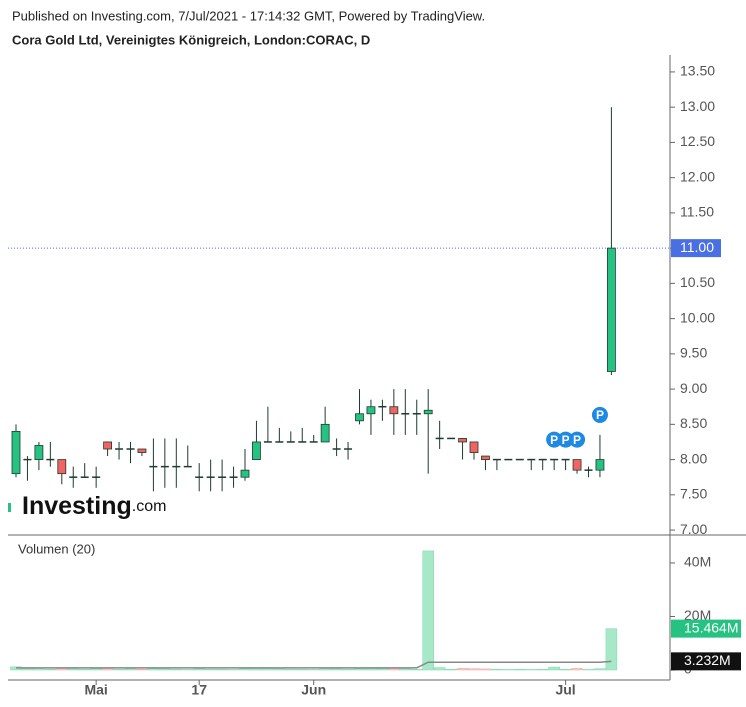 This screenshot has width=746, height=707. Describe the element at coordinates (9, 507) in the screenshot. I see `logo-mark` at that location.